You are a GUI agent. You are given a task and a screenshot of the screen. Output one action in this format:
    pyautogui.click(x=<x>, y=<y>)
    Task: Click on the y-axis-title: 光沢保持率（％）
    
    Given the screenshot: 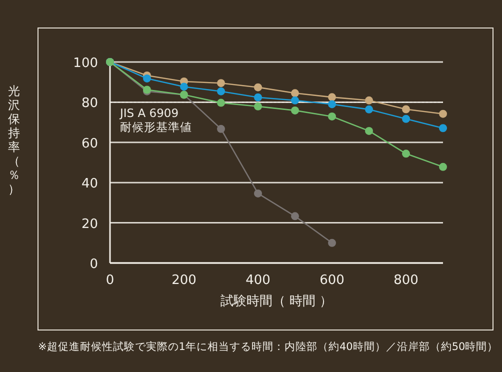 What is the action you would take?
    pyautogui.click(x=14, y=140)
    